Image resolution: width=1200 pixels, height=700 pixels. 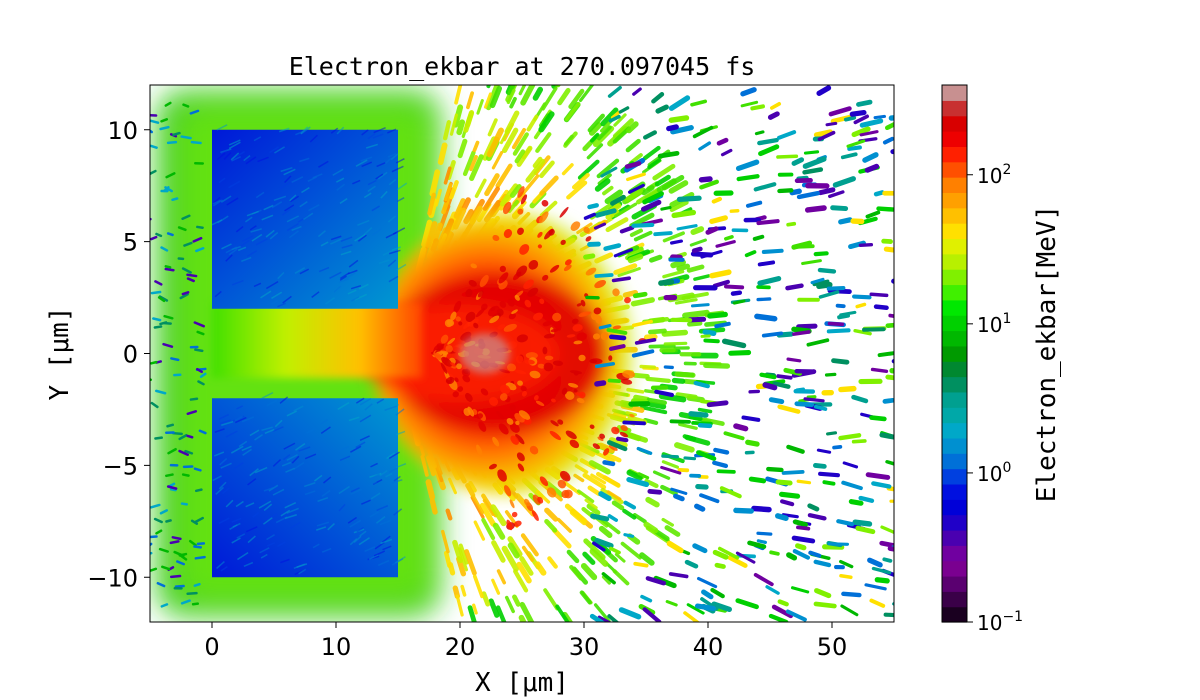 I want to click on x-tick-label: 40, so click(x=708, y=647).